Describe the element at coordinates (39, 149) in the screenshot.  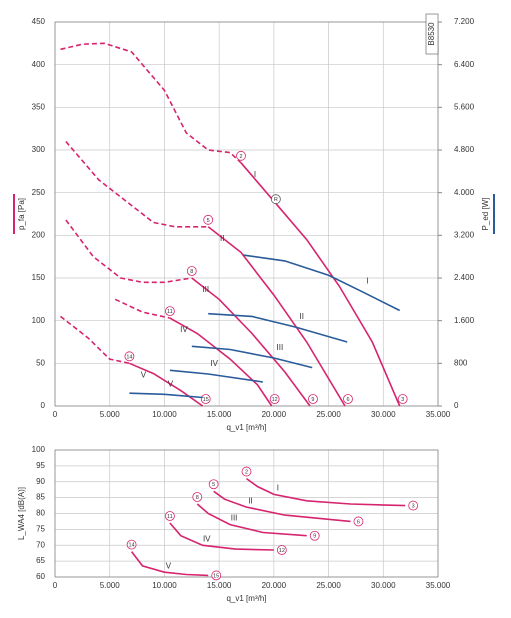
I see `y-tick-label: 300` at that location.